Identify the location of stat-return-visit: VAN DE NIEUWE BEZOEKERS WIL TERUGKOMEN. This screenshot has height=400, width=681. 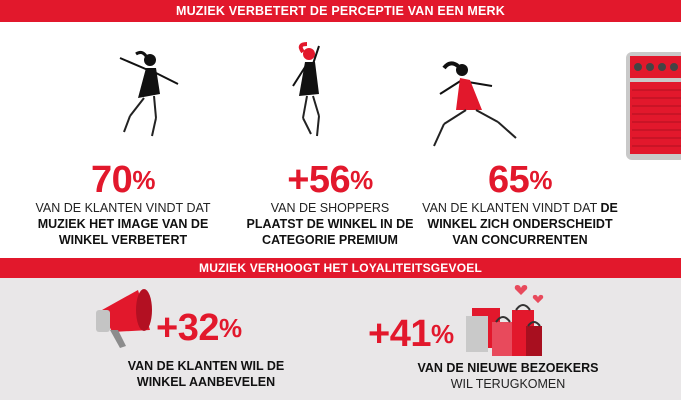
(508, 376).